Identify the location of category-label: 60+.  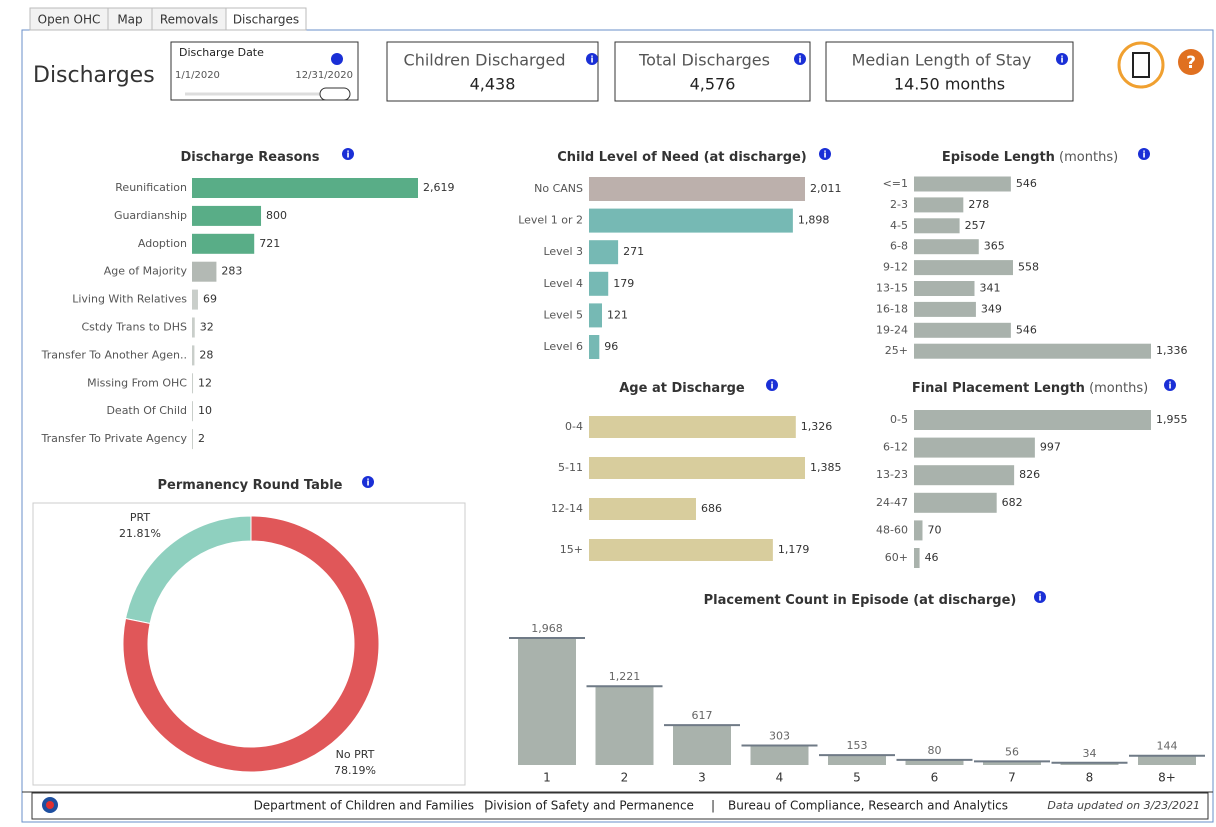
(896, 557).